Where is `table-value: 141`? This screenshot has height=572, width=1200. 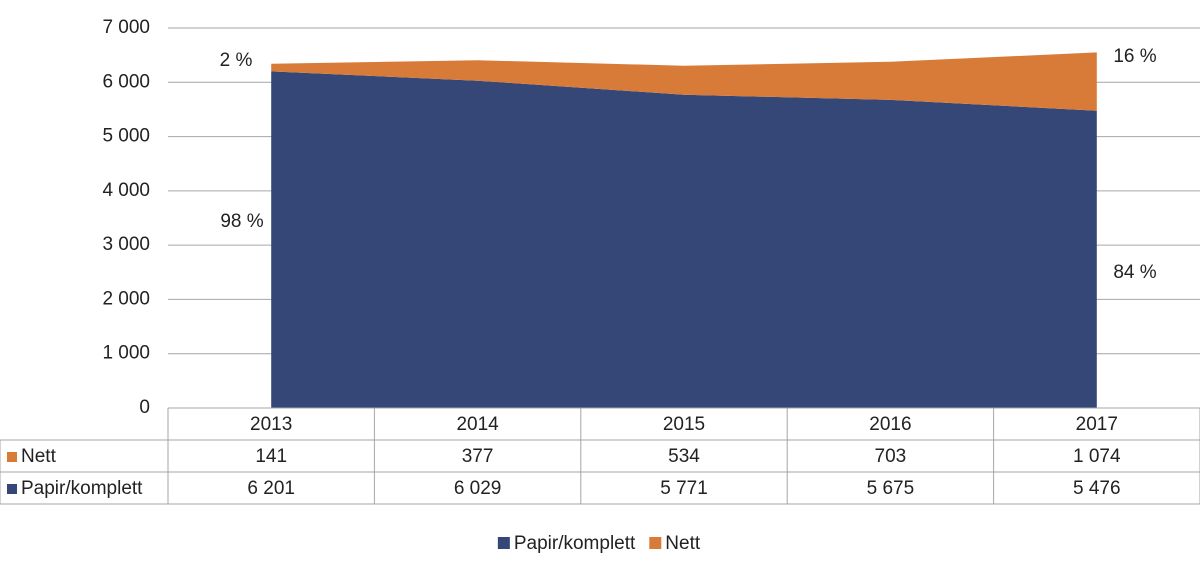
table-value: 141 is located at coordinates (271, 456).